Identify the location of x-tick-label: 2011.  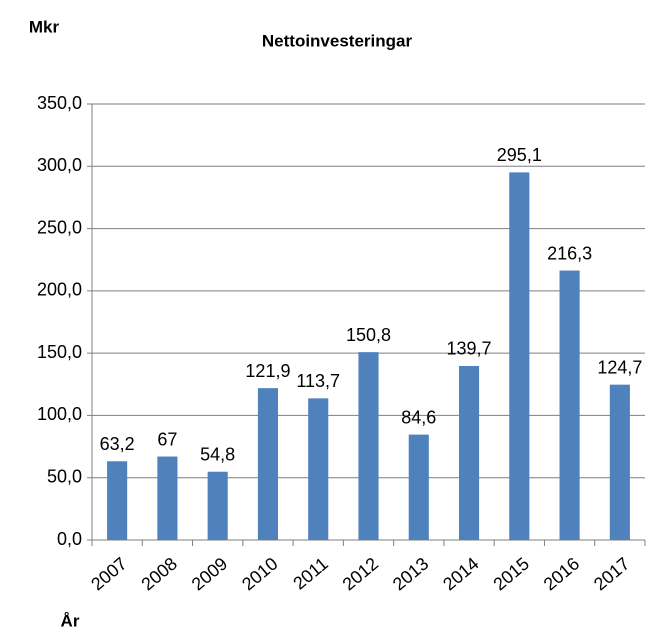
(310, 573).